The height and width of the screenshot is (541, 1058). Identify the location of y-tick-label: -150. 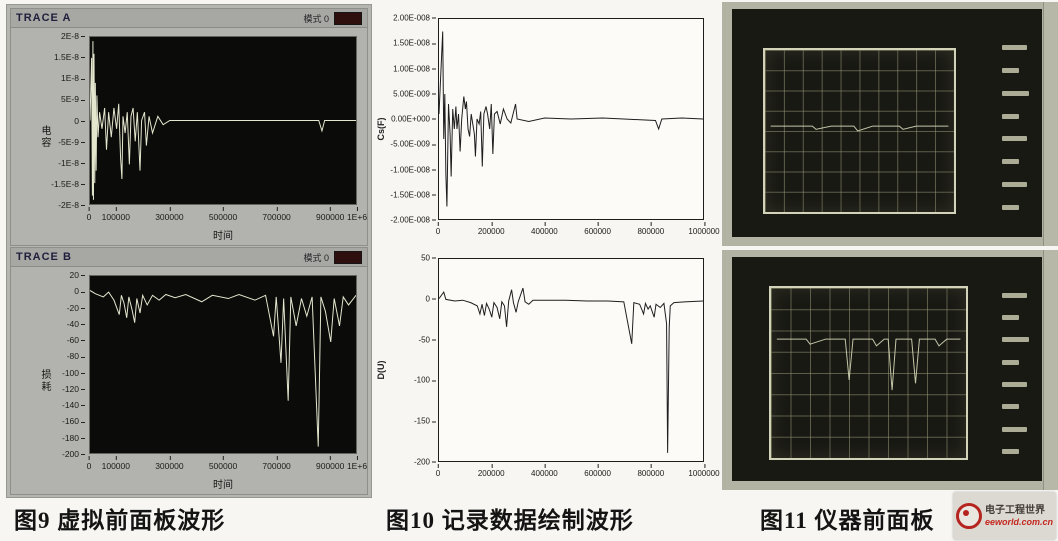
(425, 421).